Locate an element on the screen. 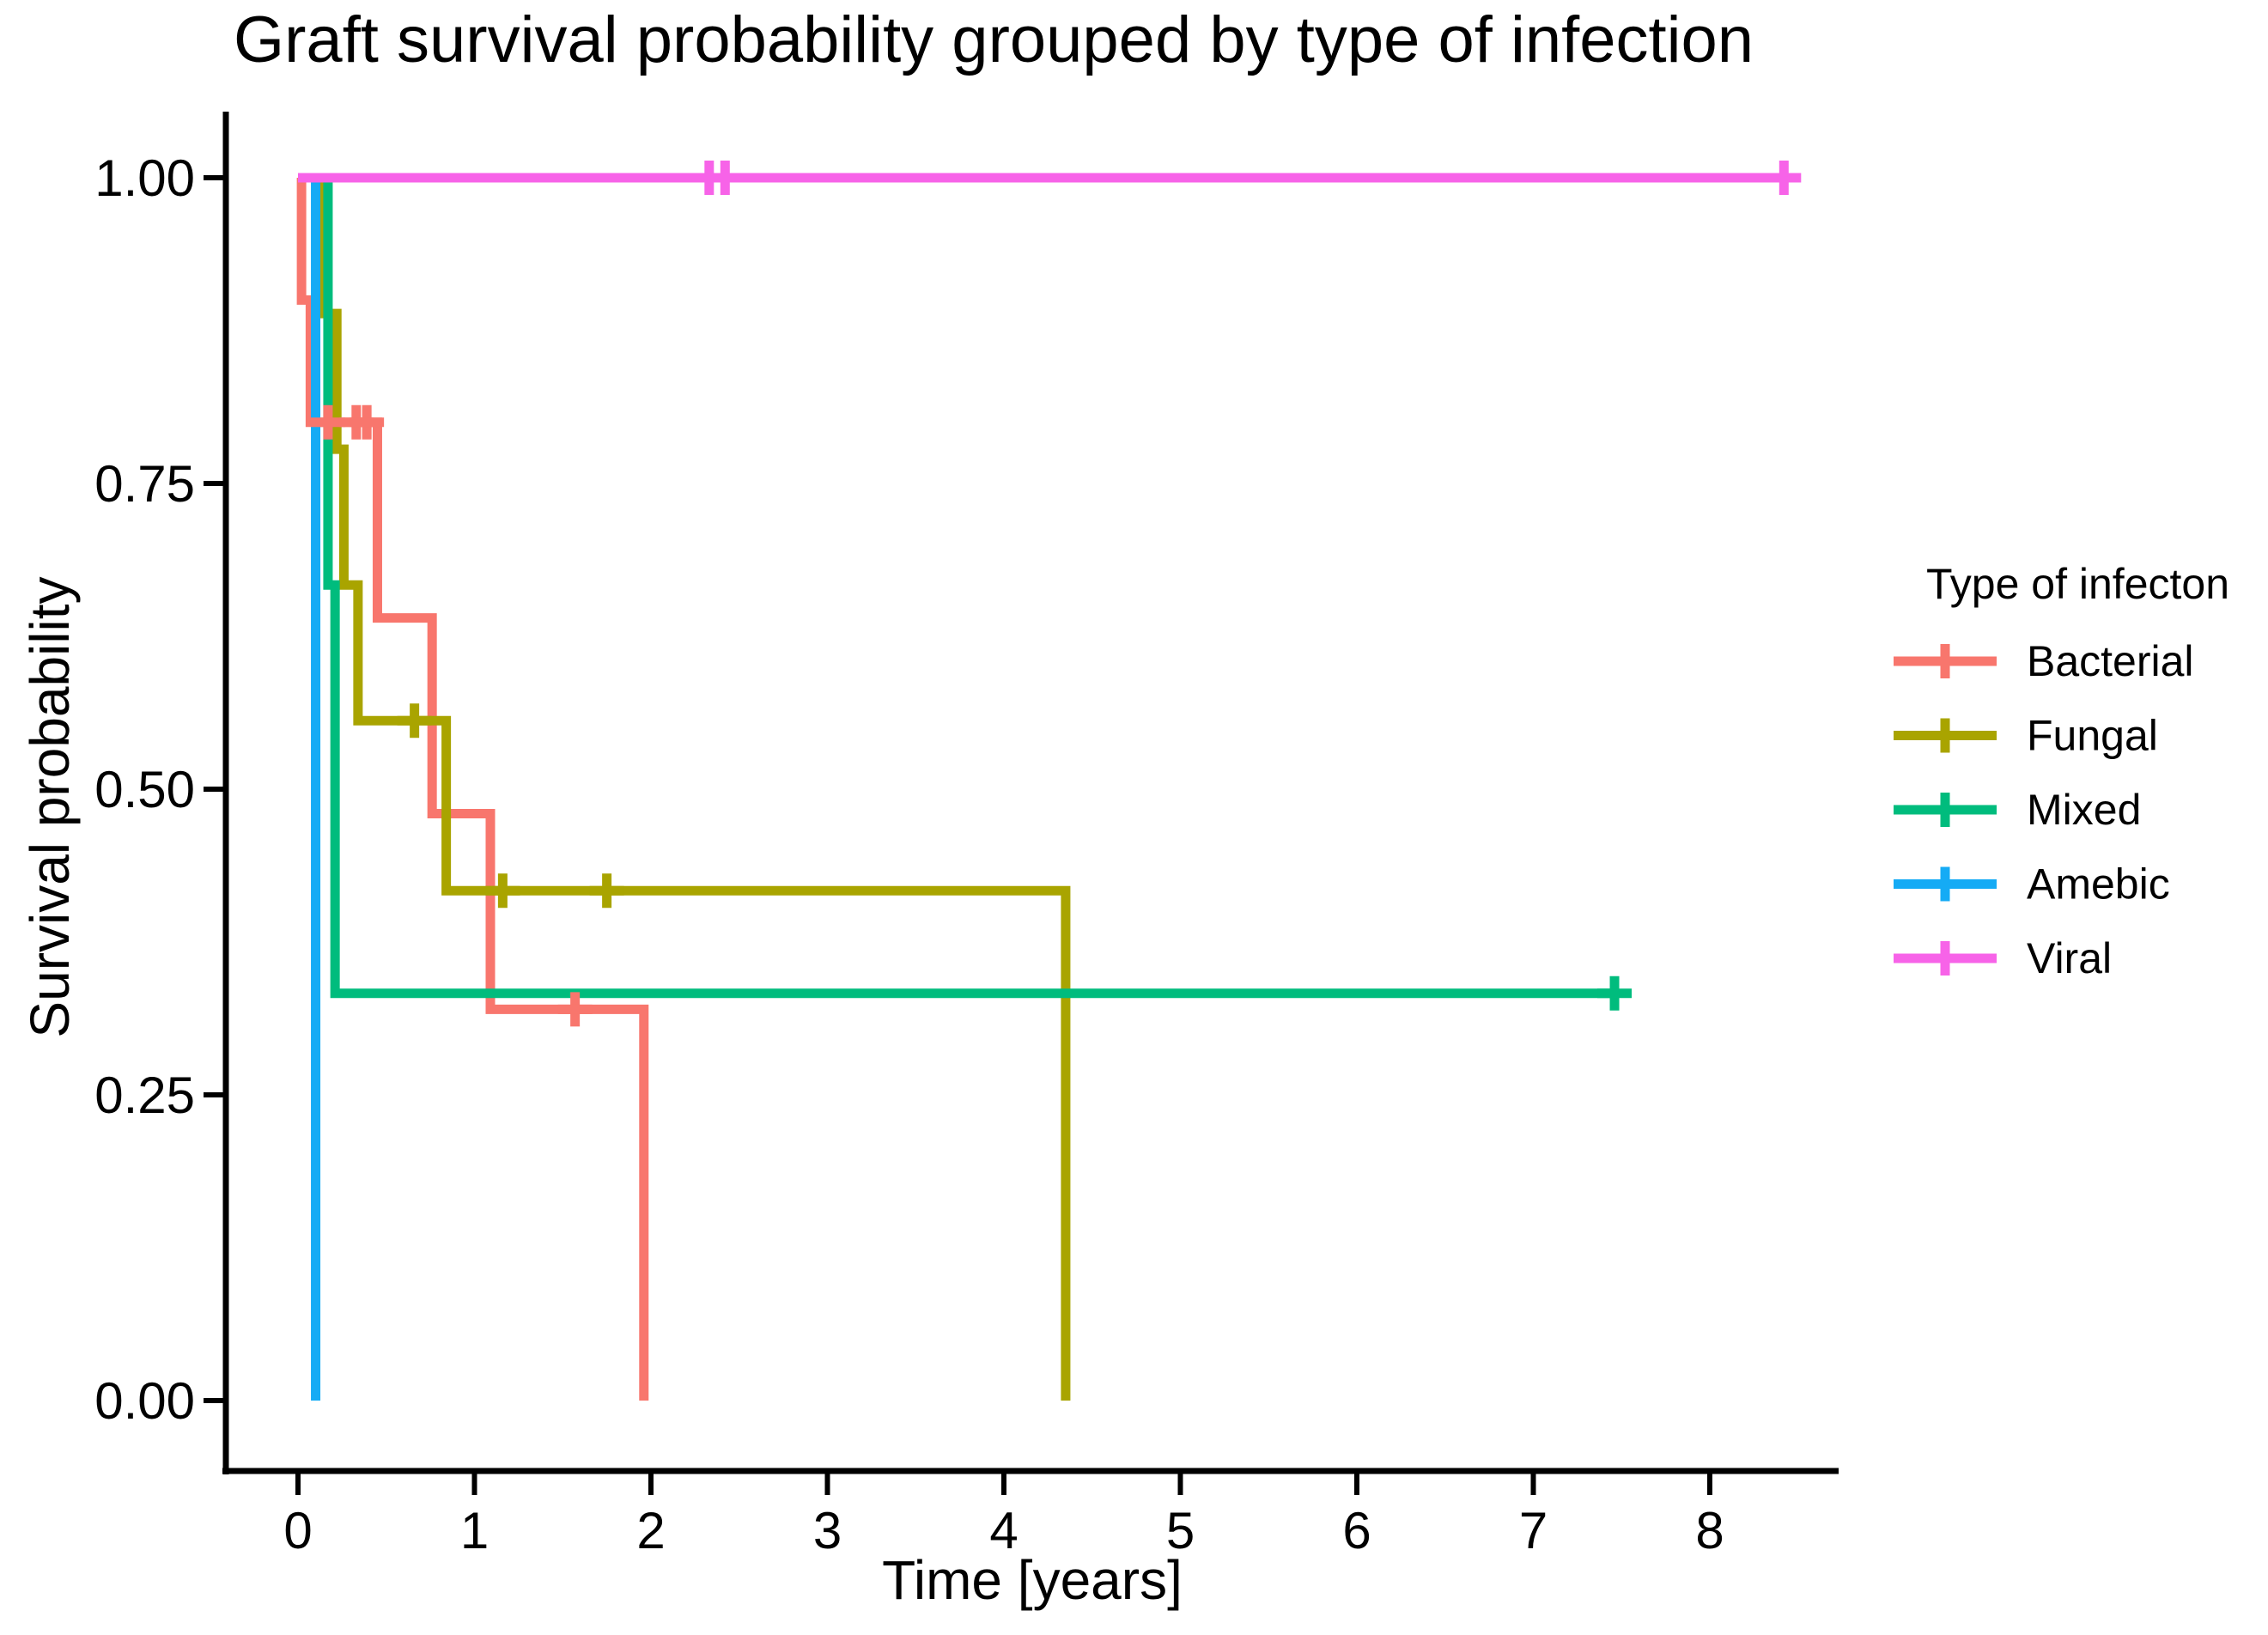 Image resolution: width=2268 pixels, height=1635 pixels. x-tick-label: 3 is located at coordinates (827, 1530).